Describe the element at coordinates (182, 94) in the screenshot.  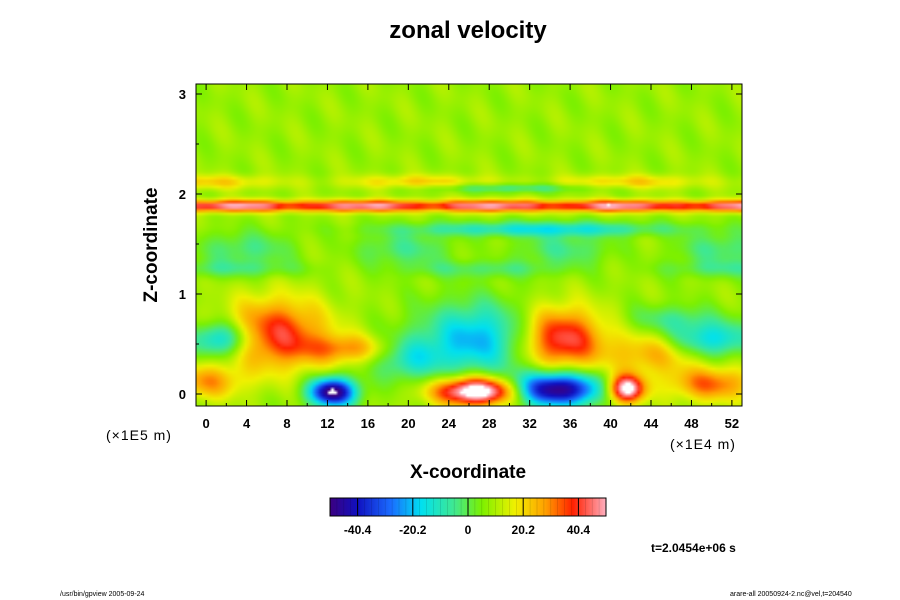
I see `y-tick-label: 3` at that location.